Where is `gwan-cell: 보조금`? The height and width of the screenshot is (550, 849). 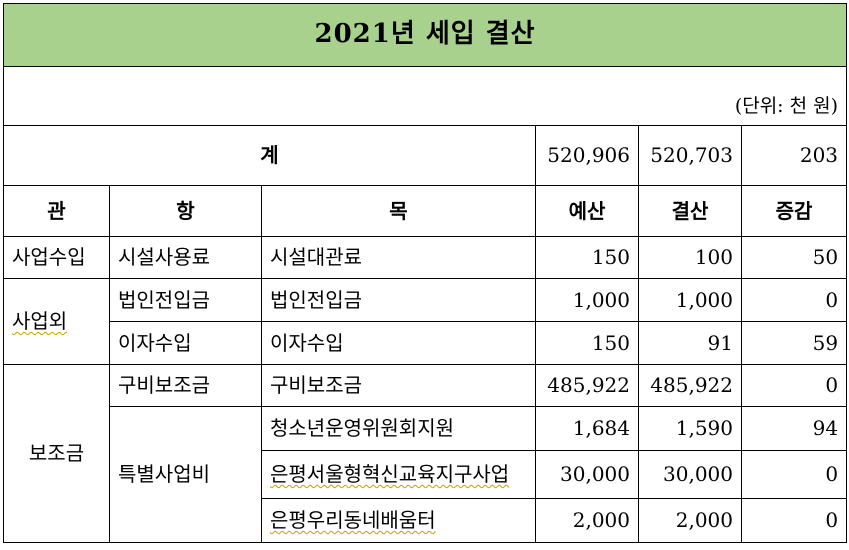
gwan-cell: 보조금 is located at coordinates (56, 453).